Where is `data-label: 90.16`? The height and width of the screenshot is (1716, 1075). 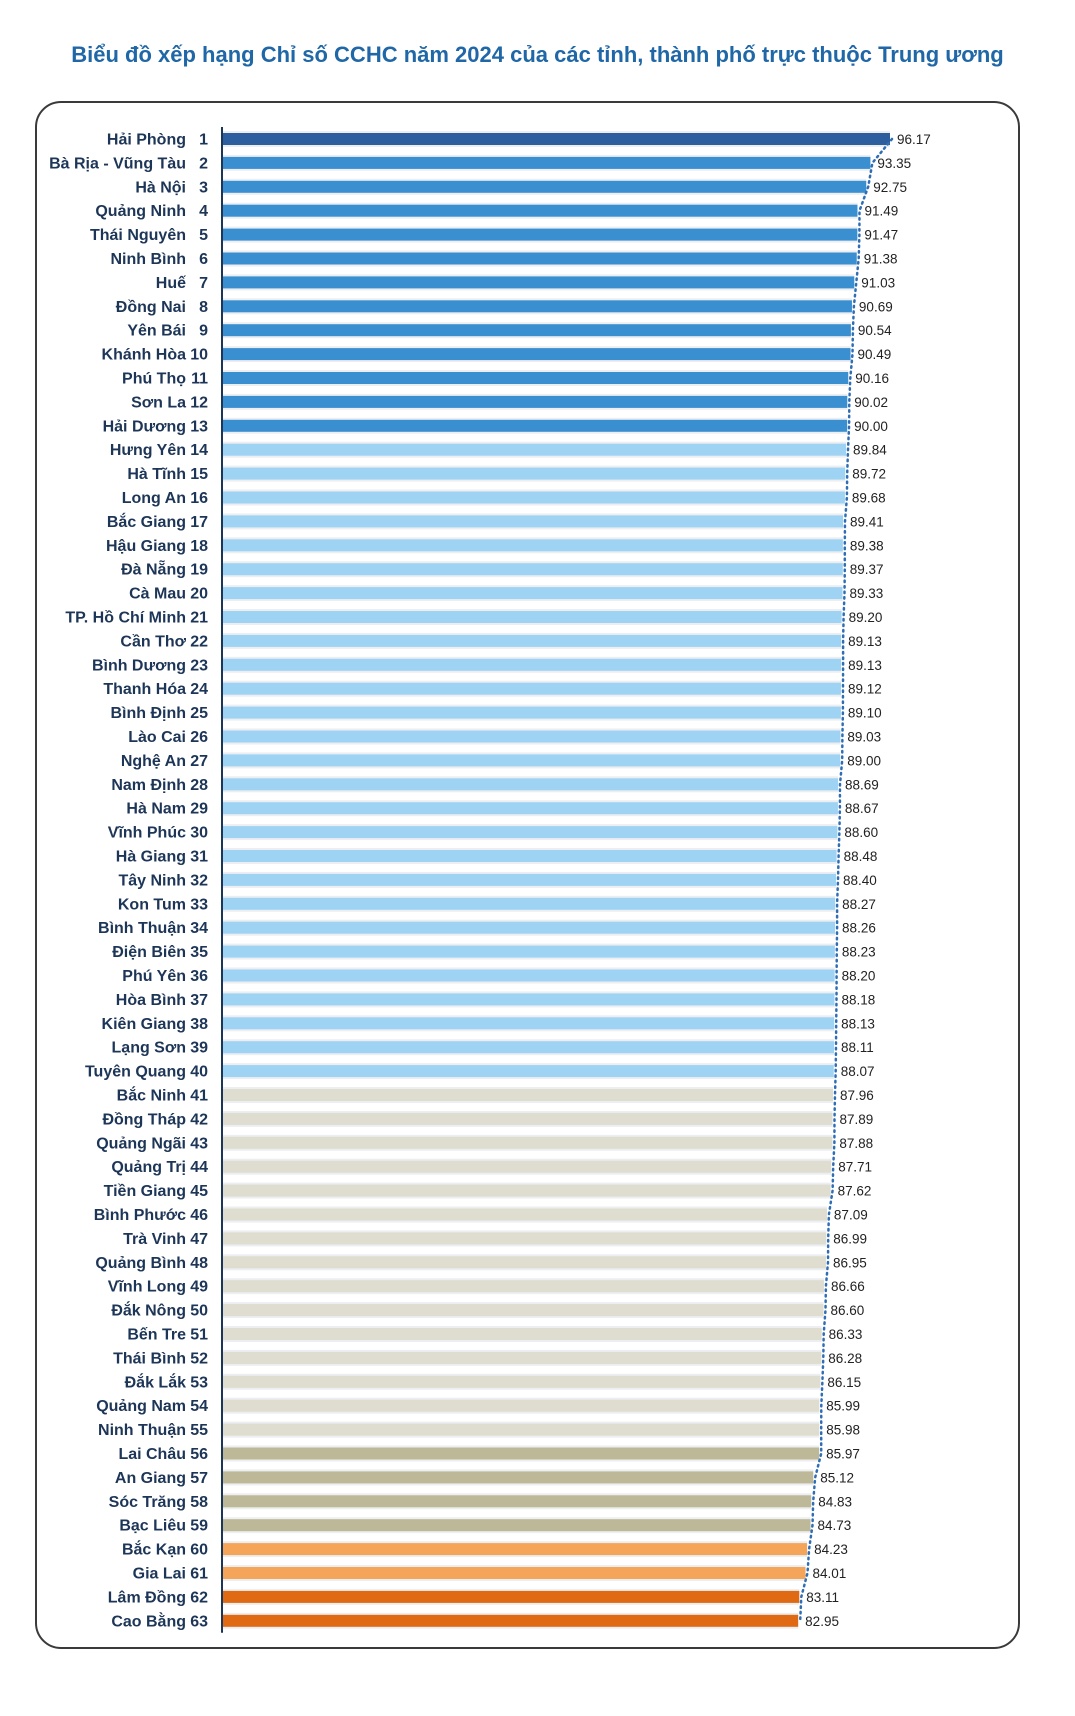
data-label: 90.16 is located at coordinates (872, 378).